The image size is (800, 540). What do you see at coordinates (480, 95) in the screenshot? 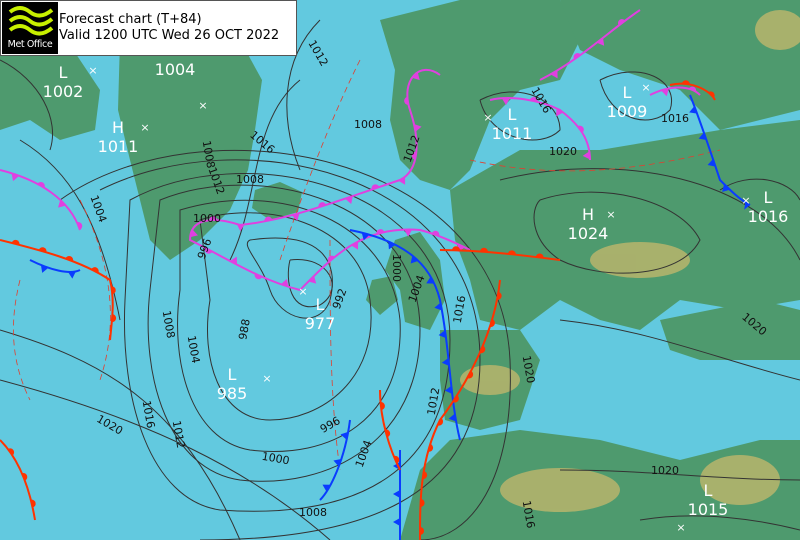
I see `scandinavia` at bounding box center [480, 95].